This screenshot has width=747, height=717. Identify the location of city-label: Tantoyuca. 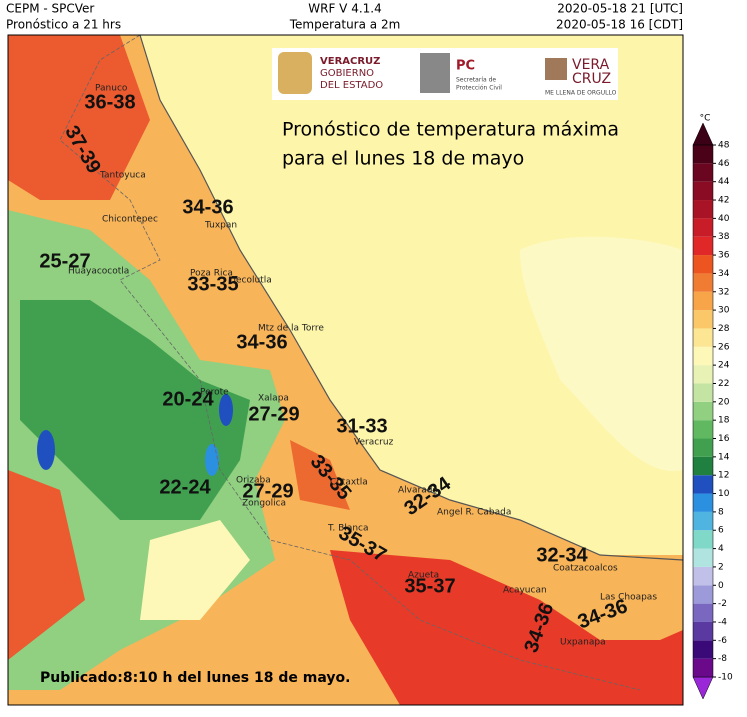
(122, 176).